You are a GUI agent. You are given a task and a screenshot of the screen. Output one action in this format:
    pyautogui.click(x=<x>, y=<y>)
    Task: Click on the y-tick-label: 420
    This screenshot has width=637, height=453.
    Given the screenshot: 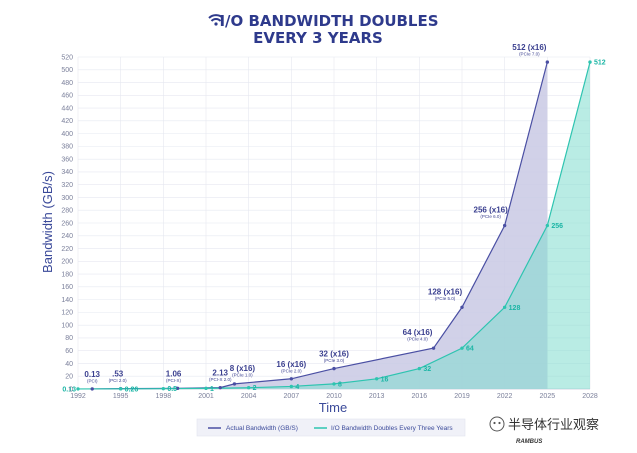 What is the action you would take?
    pyautogui.click(x=67, y=121)
    